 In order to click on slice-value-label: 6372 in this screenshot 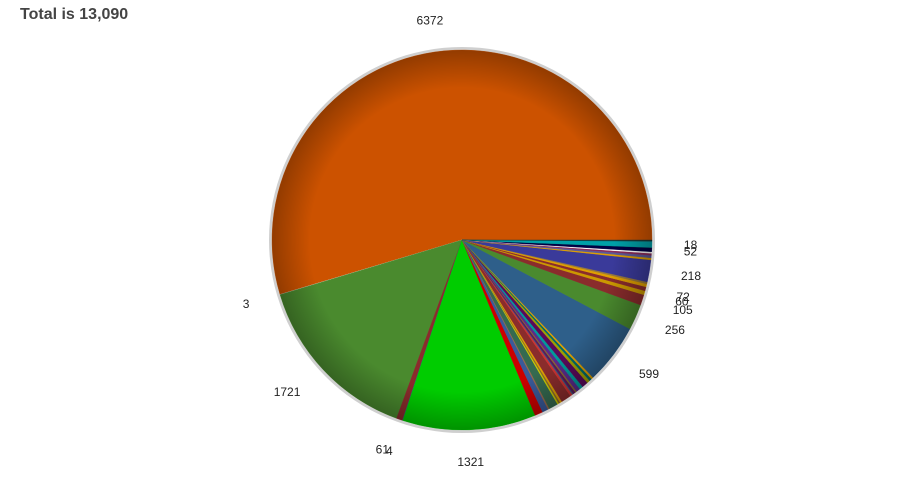, I will do `click(430, 20)`.